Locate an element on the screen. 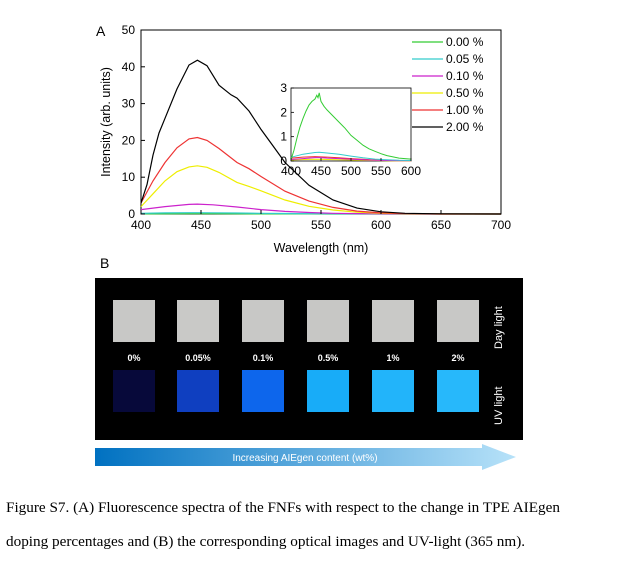 The width and height of the screenshot is (622, 567). x-tick-label: 500 is located at coordinates (261, 225).